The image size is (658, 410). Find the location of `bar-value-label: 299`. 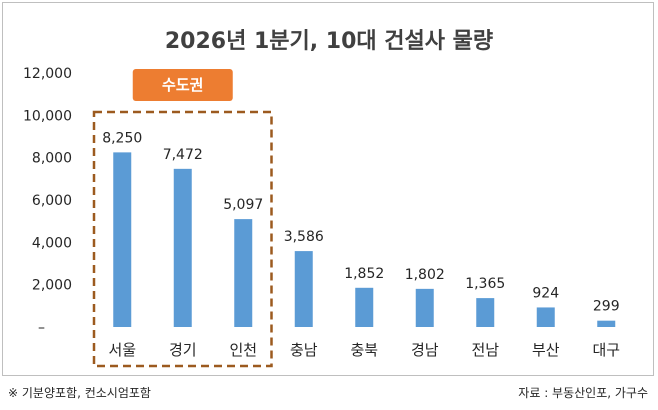

bar-value-label: 299 is located at coordinates (606, 307).